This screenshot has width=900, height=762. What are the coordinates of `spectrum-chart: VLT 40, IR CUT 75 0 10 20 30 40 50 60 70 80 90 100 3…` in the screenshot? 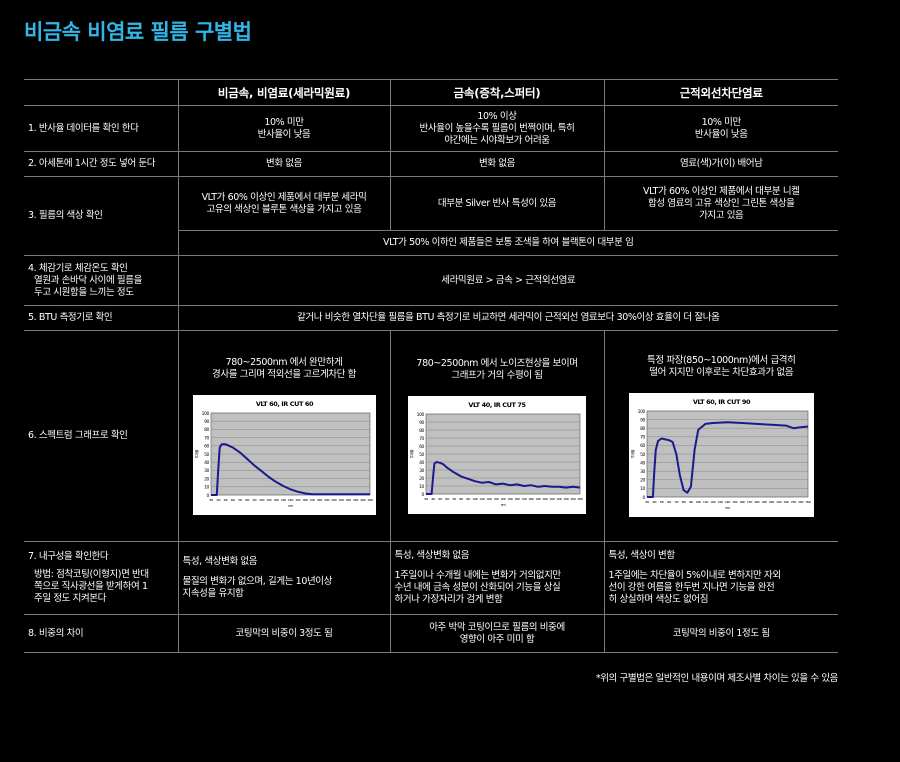 It's located at (497, 455).